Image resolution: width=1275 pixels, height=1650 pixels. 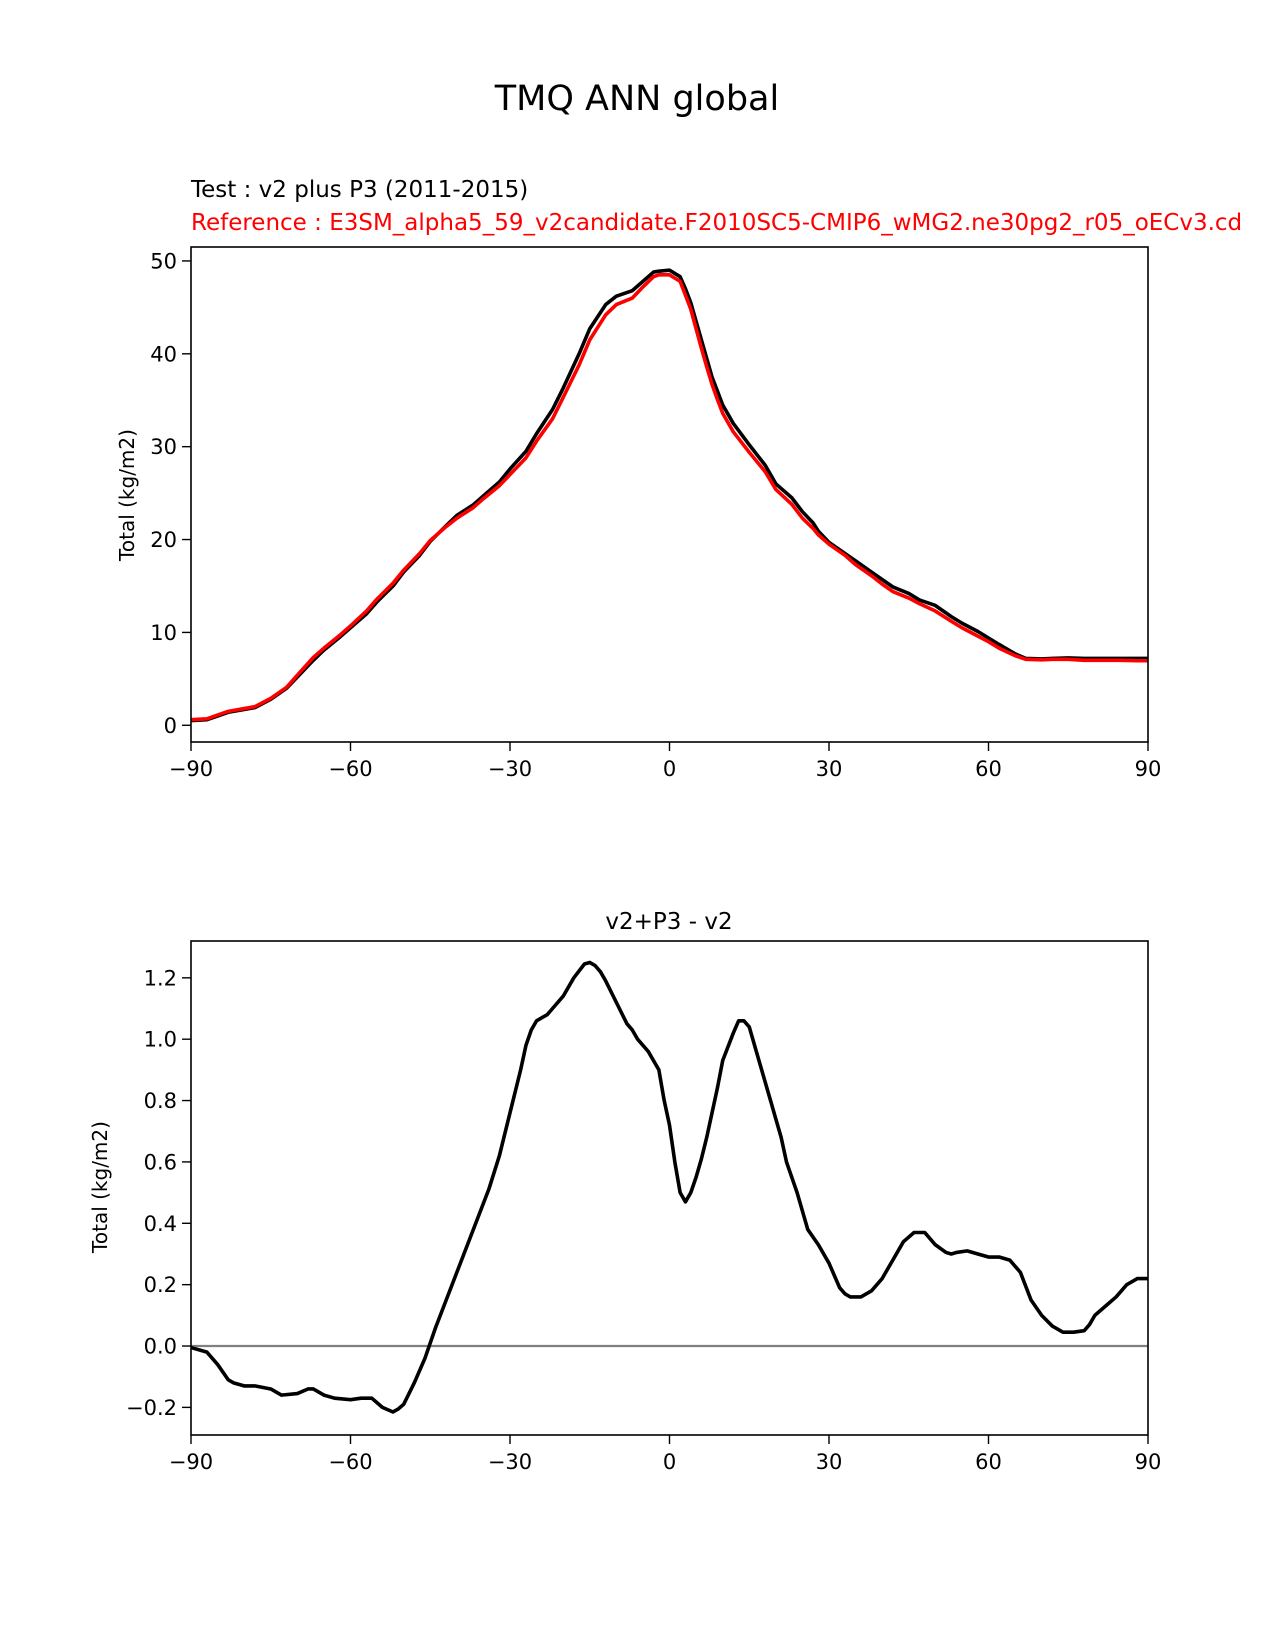 What do you see at coordinates (160, 1224) in the screenshot?
I see `y-tick-label: 0.4` at bounding box center [160, 1224].